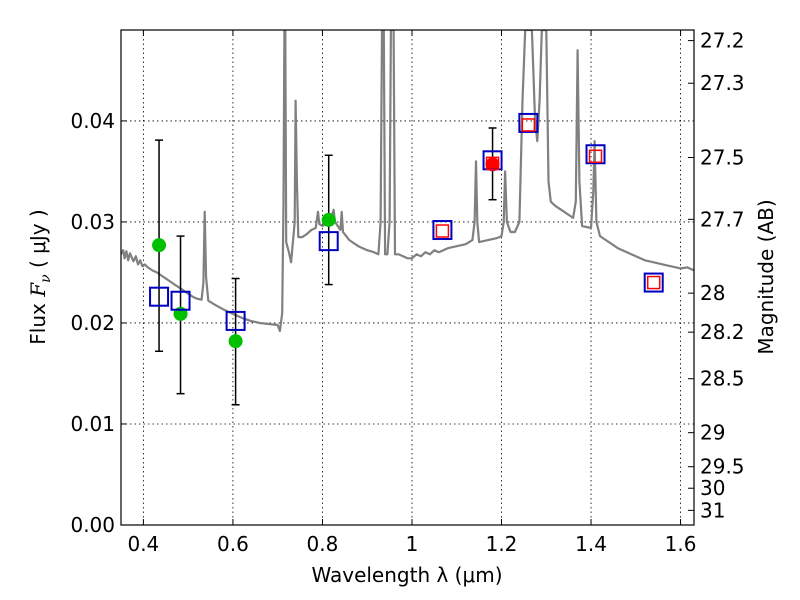 The width and height of the screenshot is (800, 600). I want to click on right-tick-label: 27.5, so click(722, 157).